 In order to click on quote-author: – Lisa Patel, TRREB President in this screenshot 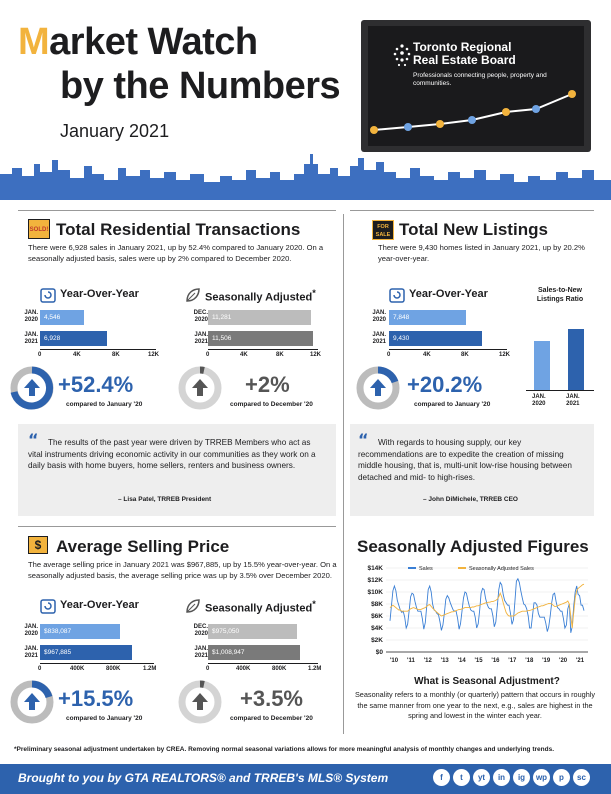, I will do `click(165, 499)`.